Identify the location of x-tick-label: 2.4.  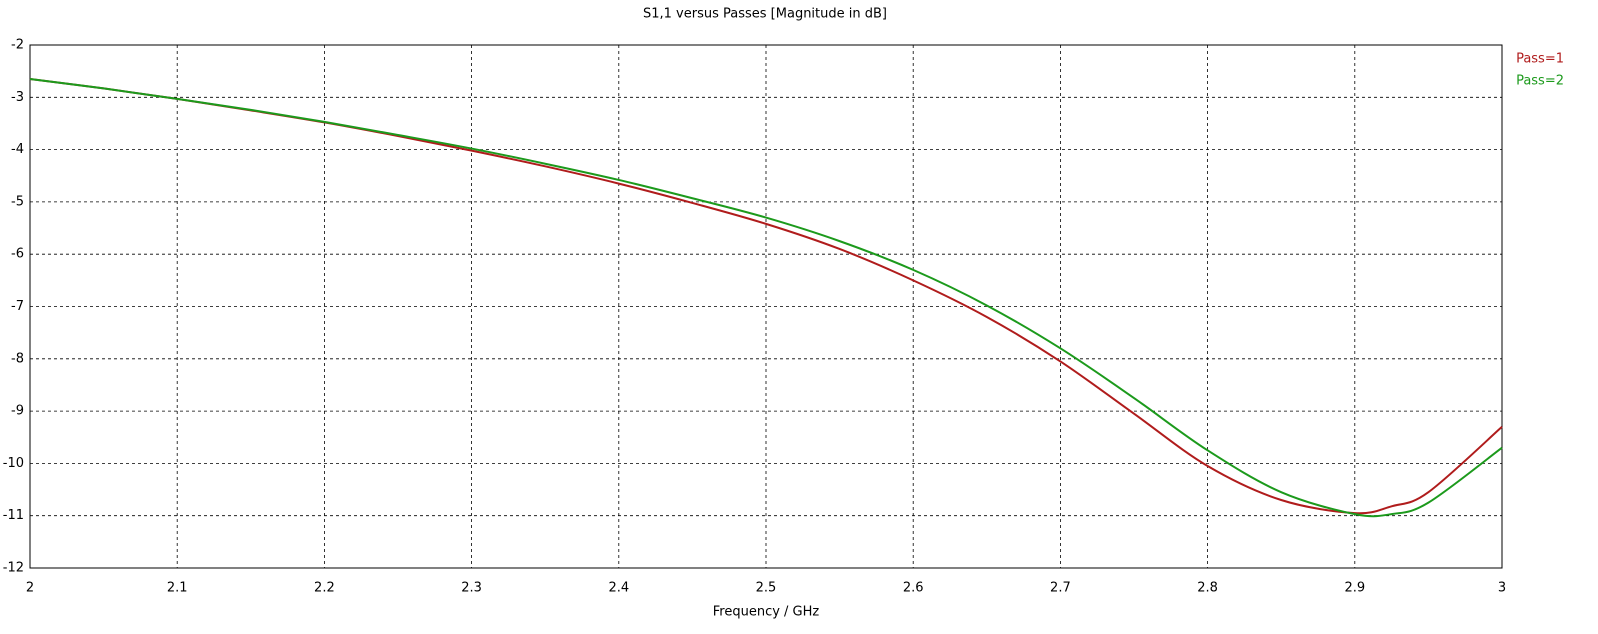
(618, 588).